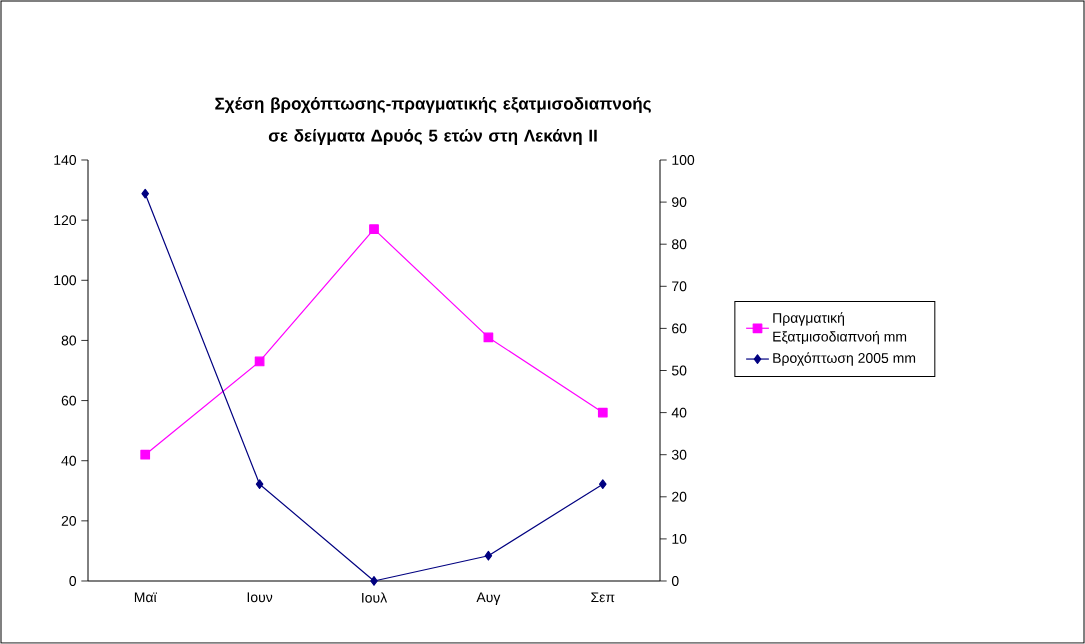 The width and height of the screenshot is (1085, 644). I want to click on y-tick-label: 140, so click(65, 160).